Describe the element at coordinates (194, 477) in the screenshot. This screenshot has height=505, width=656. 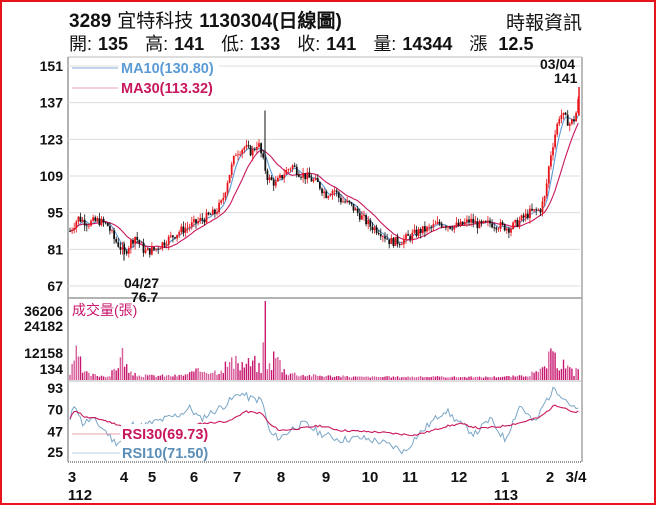
I see `month-tick: 6` at that location.